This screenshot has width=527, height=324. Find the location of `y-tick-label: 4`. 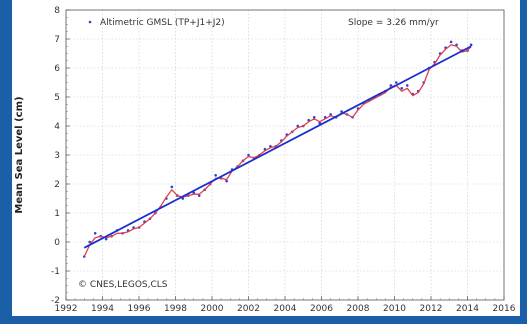

y-tick-label: 4 is located at coordinates (57, 127).